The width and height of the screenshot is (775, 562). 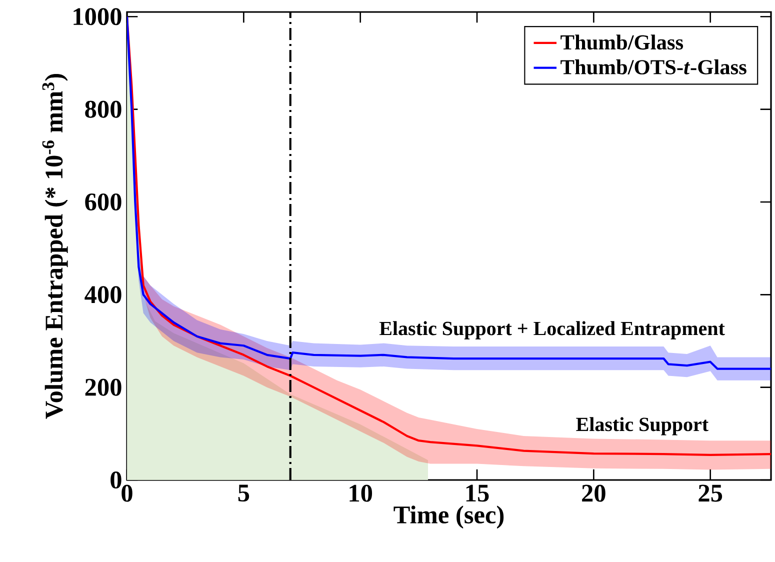 I want to click on x-tick-label: 0, so click(x=127, y=493).